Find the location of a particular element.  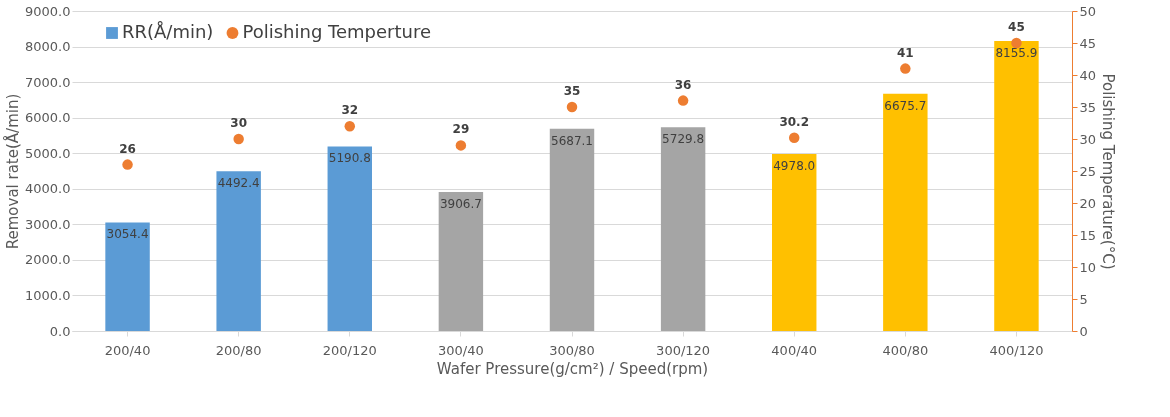

data-label: 32 is located at coordinates (350, 110).